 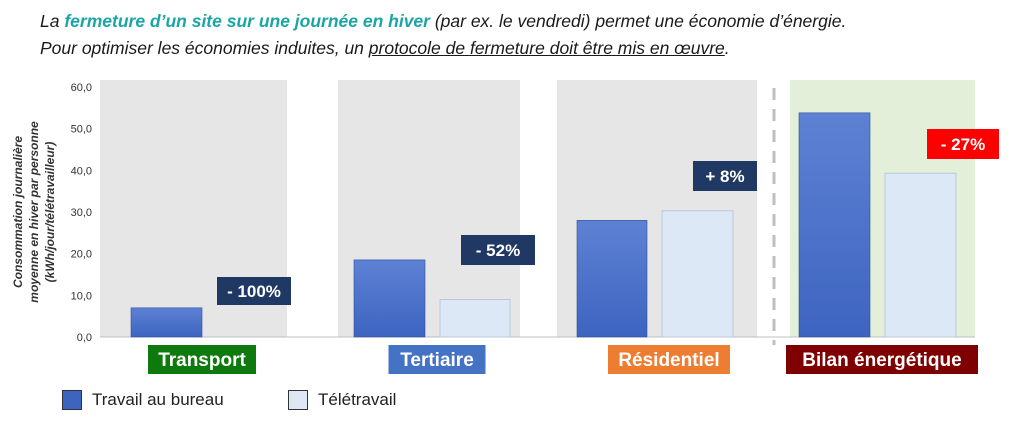 I want to click on variation-label: - 100%, so click(x=254, y=291).